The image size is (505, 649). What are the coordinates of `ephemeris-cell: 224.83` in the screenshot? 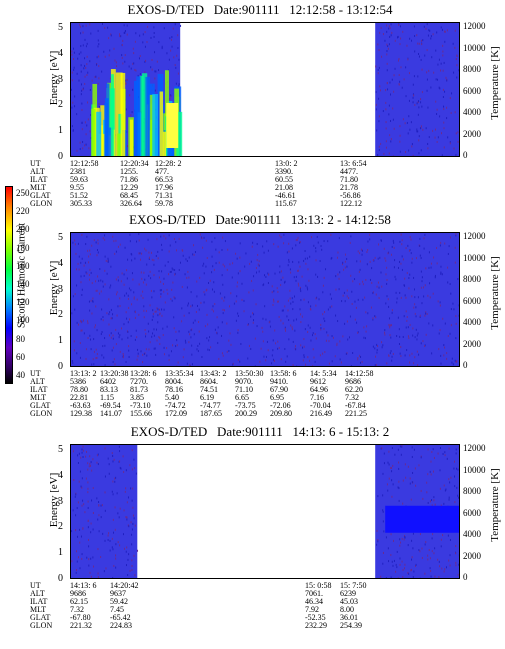 It's located at (121, 625).